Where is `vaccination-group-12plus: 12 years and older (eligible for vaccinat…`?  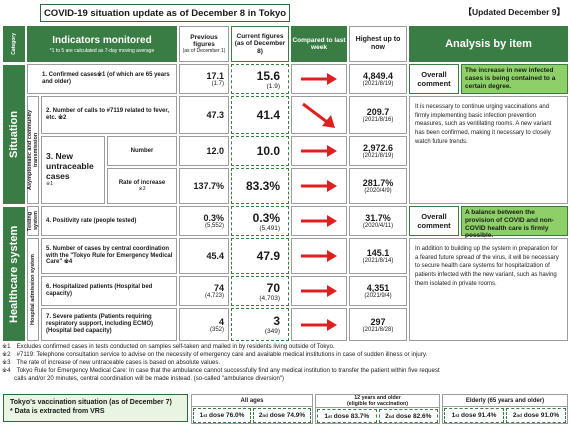 vaccination-group-12plus: 12 years and older (eligible for vaccinat… is located at coordinates (377, 409).